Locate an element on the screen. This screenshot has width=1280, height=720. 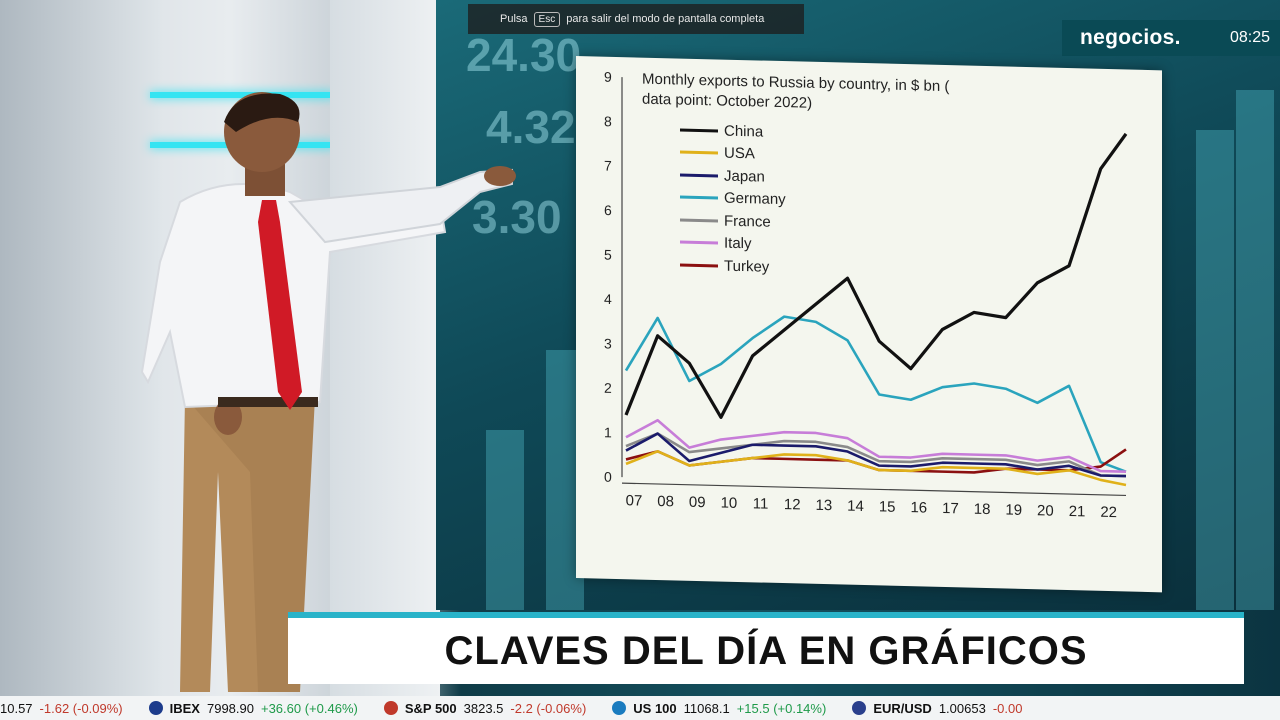
legend-item-turkey: Turkey is located at coordinates (733, 266).